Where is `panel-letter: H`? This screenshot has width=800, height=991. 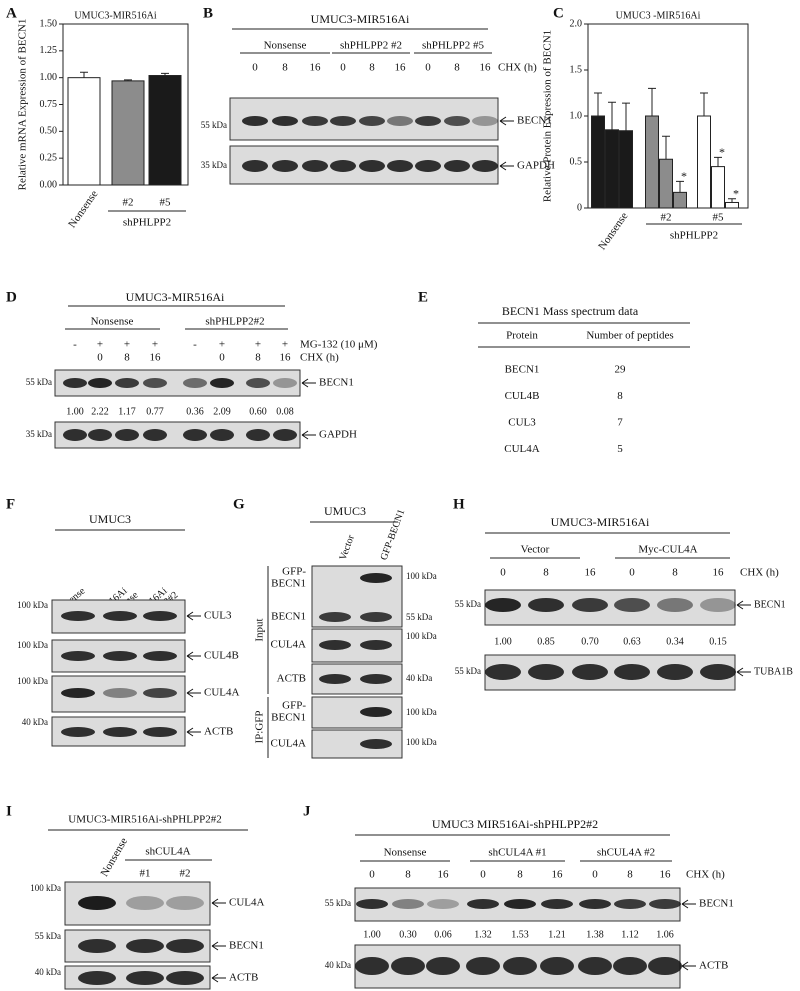
panel-letter: H is located at coordinates (459, 504).